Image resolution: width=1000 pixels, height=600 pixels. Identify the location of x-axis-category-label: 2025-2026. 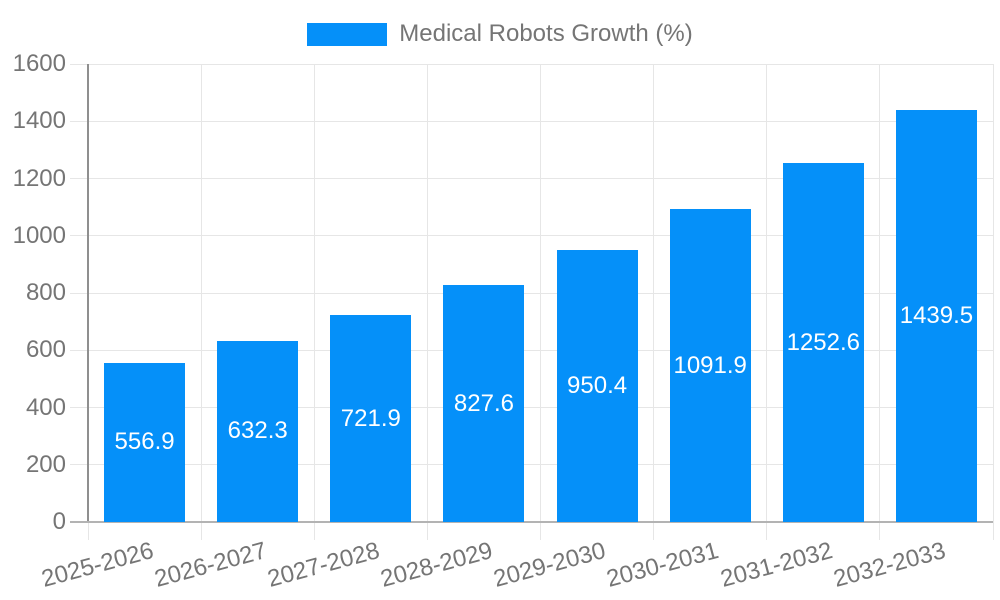
(97, 565).